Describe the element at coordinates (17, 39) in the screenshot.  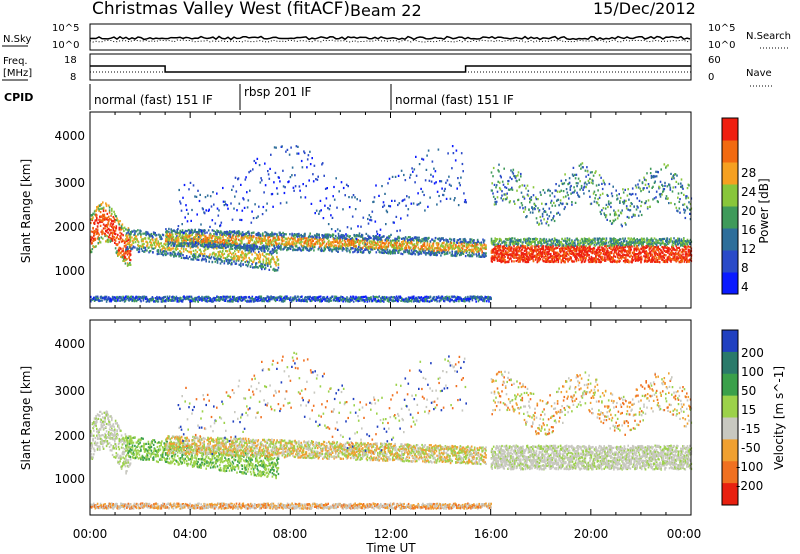
I see `nsky-label: N.Sky` at that location.